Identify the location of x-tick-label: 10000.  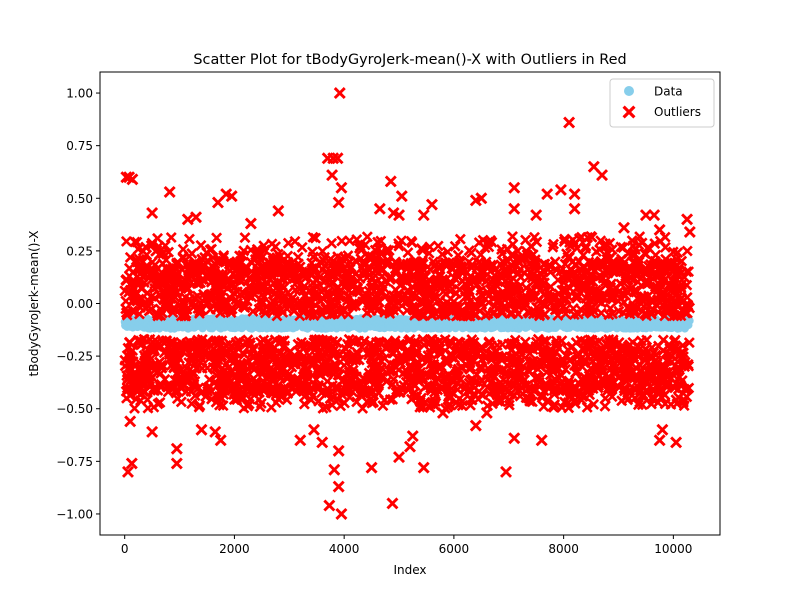
(673, 549).